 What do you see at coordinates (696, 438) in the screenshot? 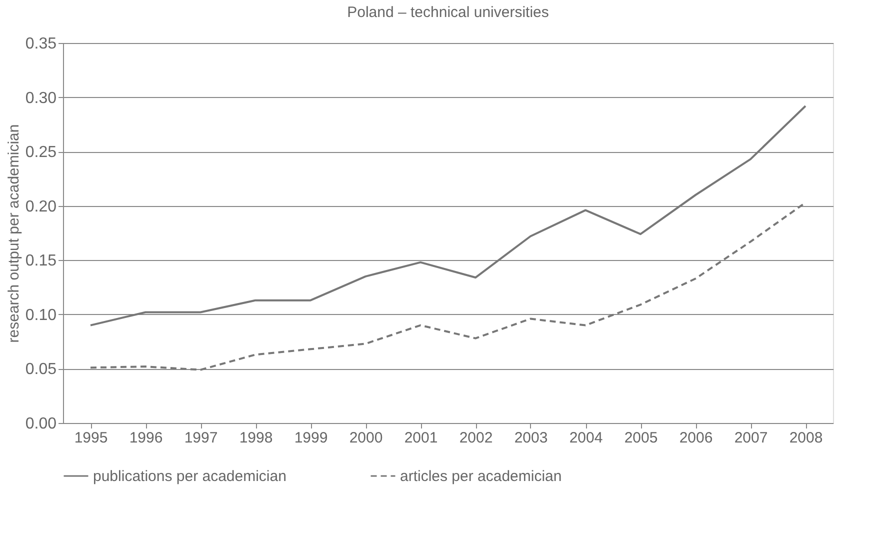
I see `x-tick-label: 2006` at bounding box center [696, 438].